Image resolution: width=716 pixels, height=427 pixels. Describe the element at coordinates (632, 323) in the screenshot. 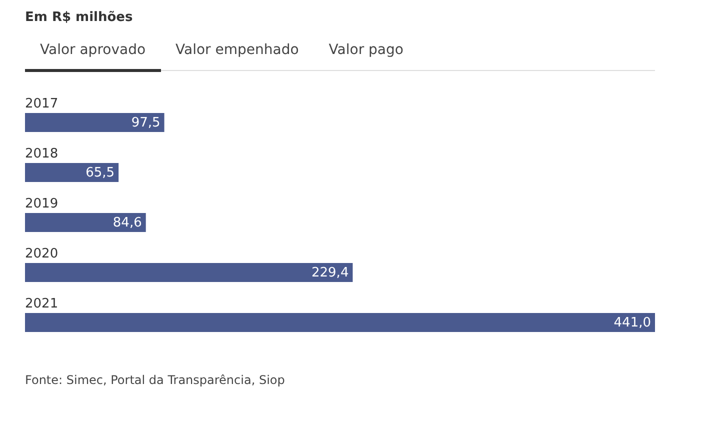

I see `data-label: 441,0` at that location.